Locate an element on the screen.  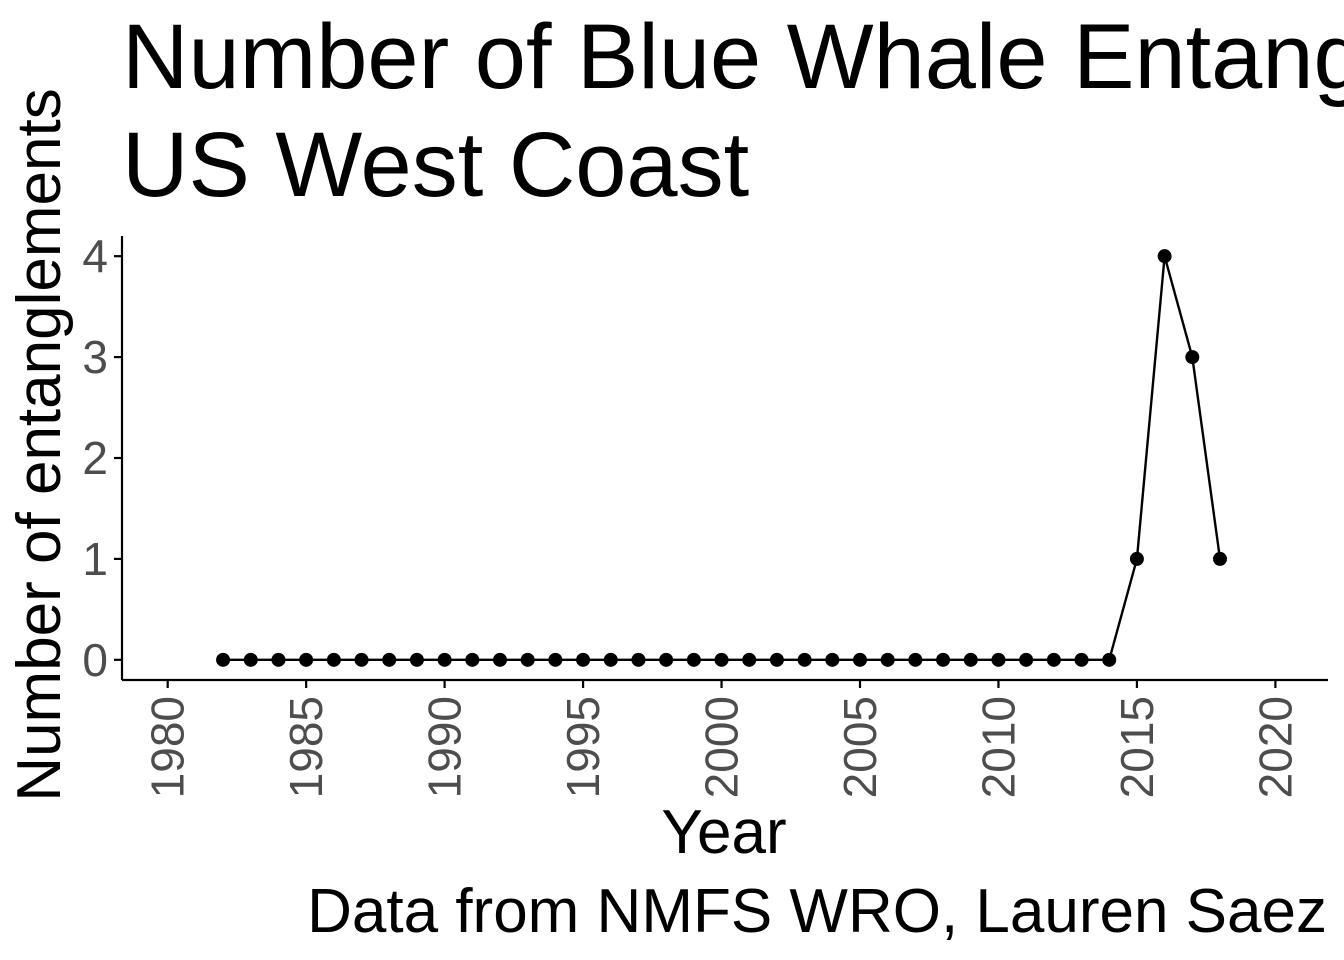
x-tick-label: 1995 is located at coordinates (583, 747).